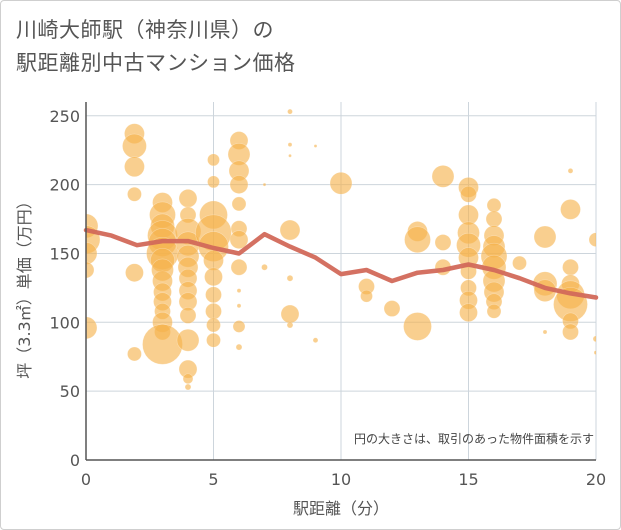  Describe the element at coordinates (64, 288) in the screenshot. I see `y-tick-labels: 0 50 100 150 200 250` at that location.